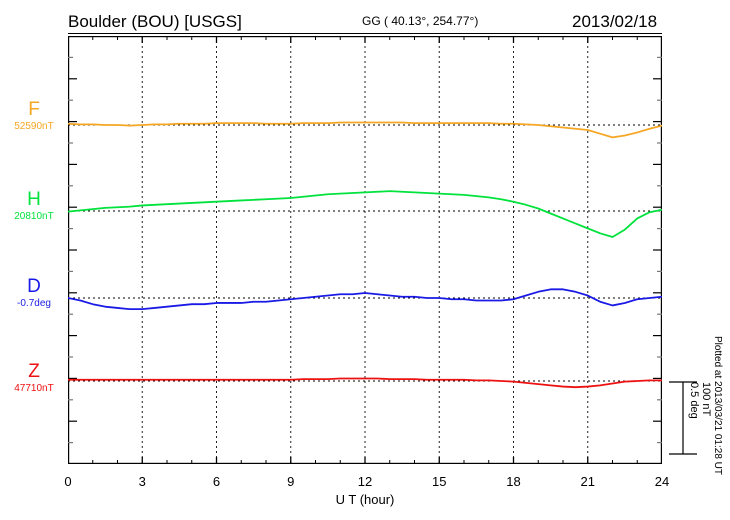  I want to click on channel-baseline-h: 20810nT, so click(34, 216).